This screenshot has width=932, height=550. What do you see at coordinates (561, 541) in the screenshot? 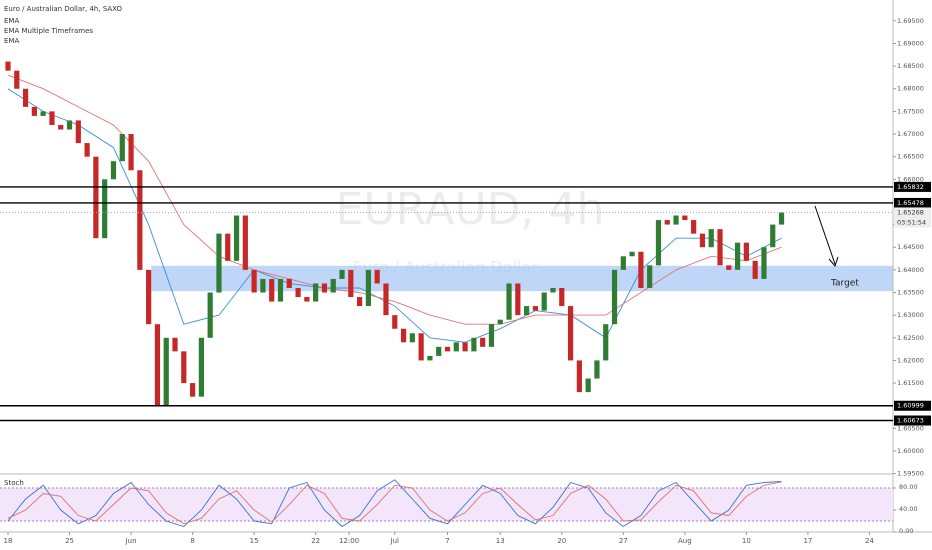
I see `x-tick-label: 20` at bounding box center [561, 541].